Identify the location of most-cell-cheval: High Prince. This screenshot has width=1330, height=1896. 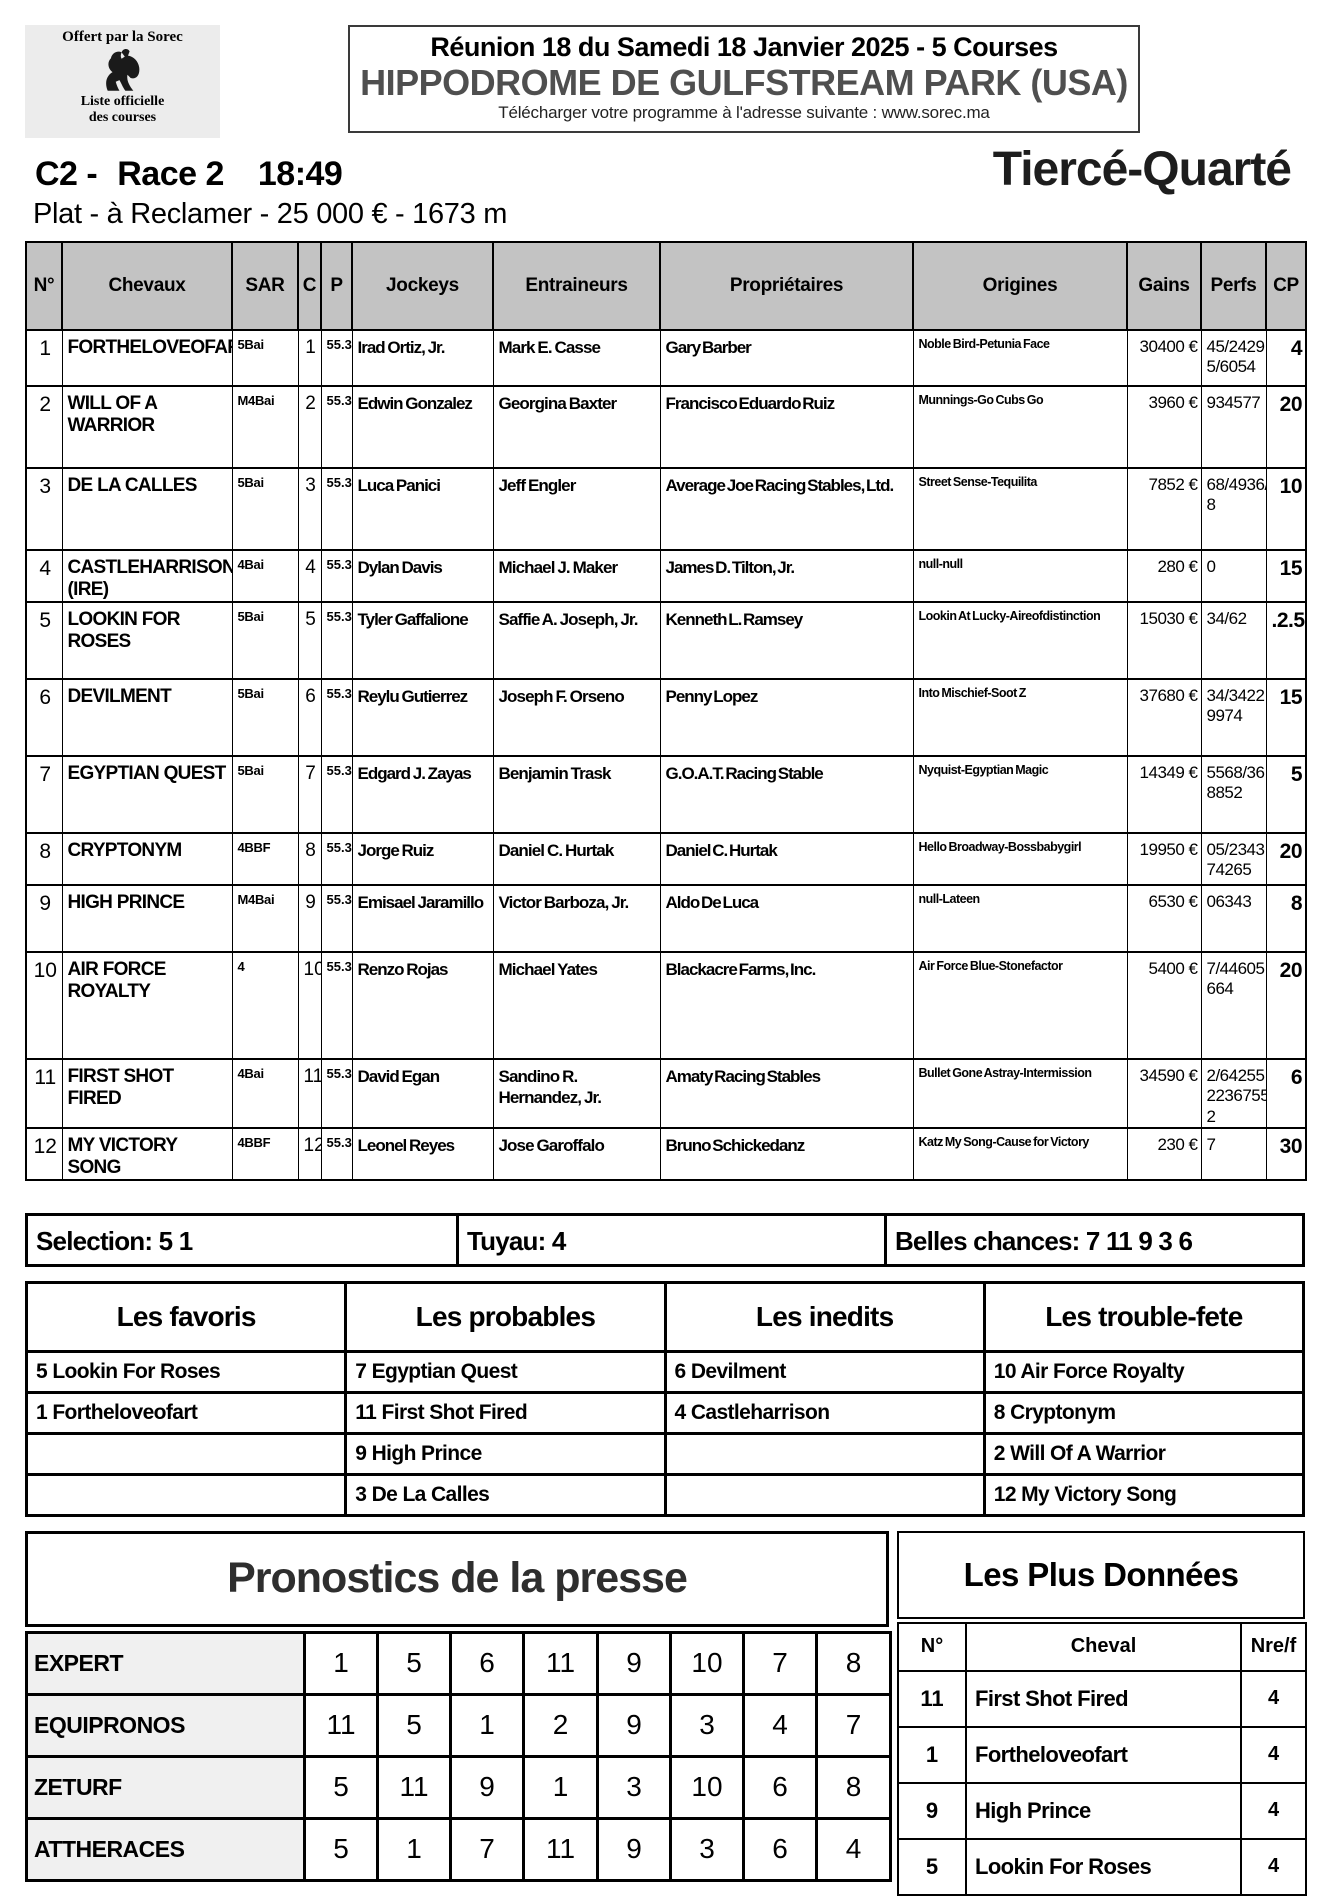
(1103, 1810).